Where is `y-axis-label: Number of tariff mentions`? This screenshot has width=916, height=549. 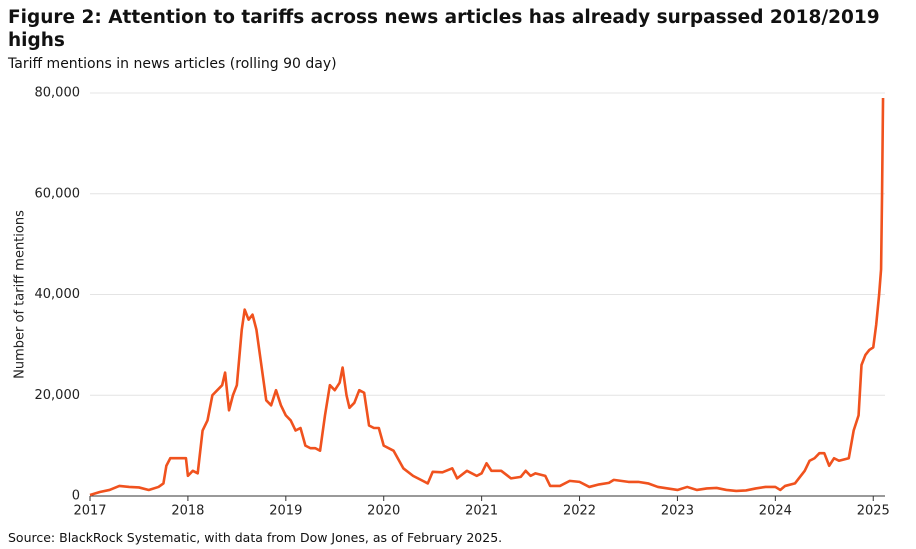 y-axis-label: Number of tariff mentions is located at coordinates (20, 294).